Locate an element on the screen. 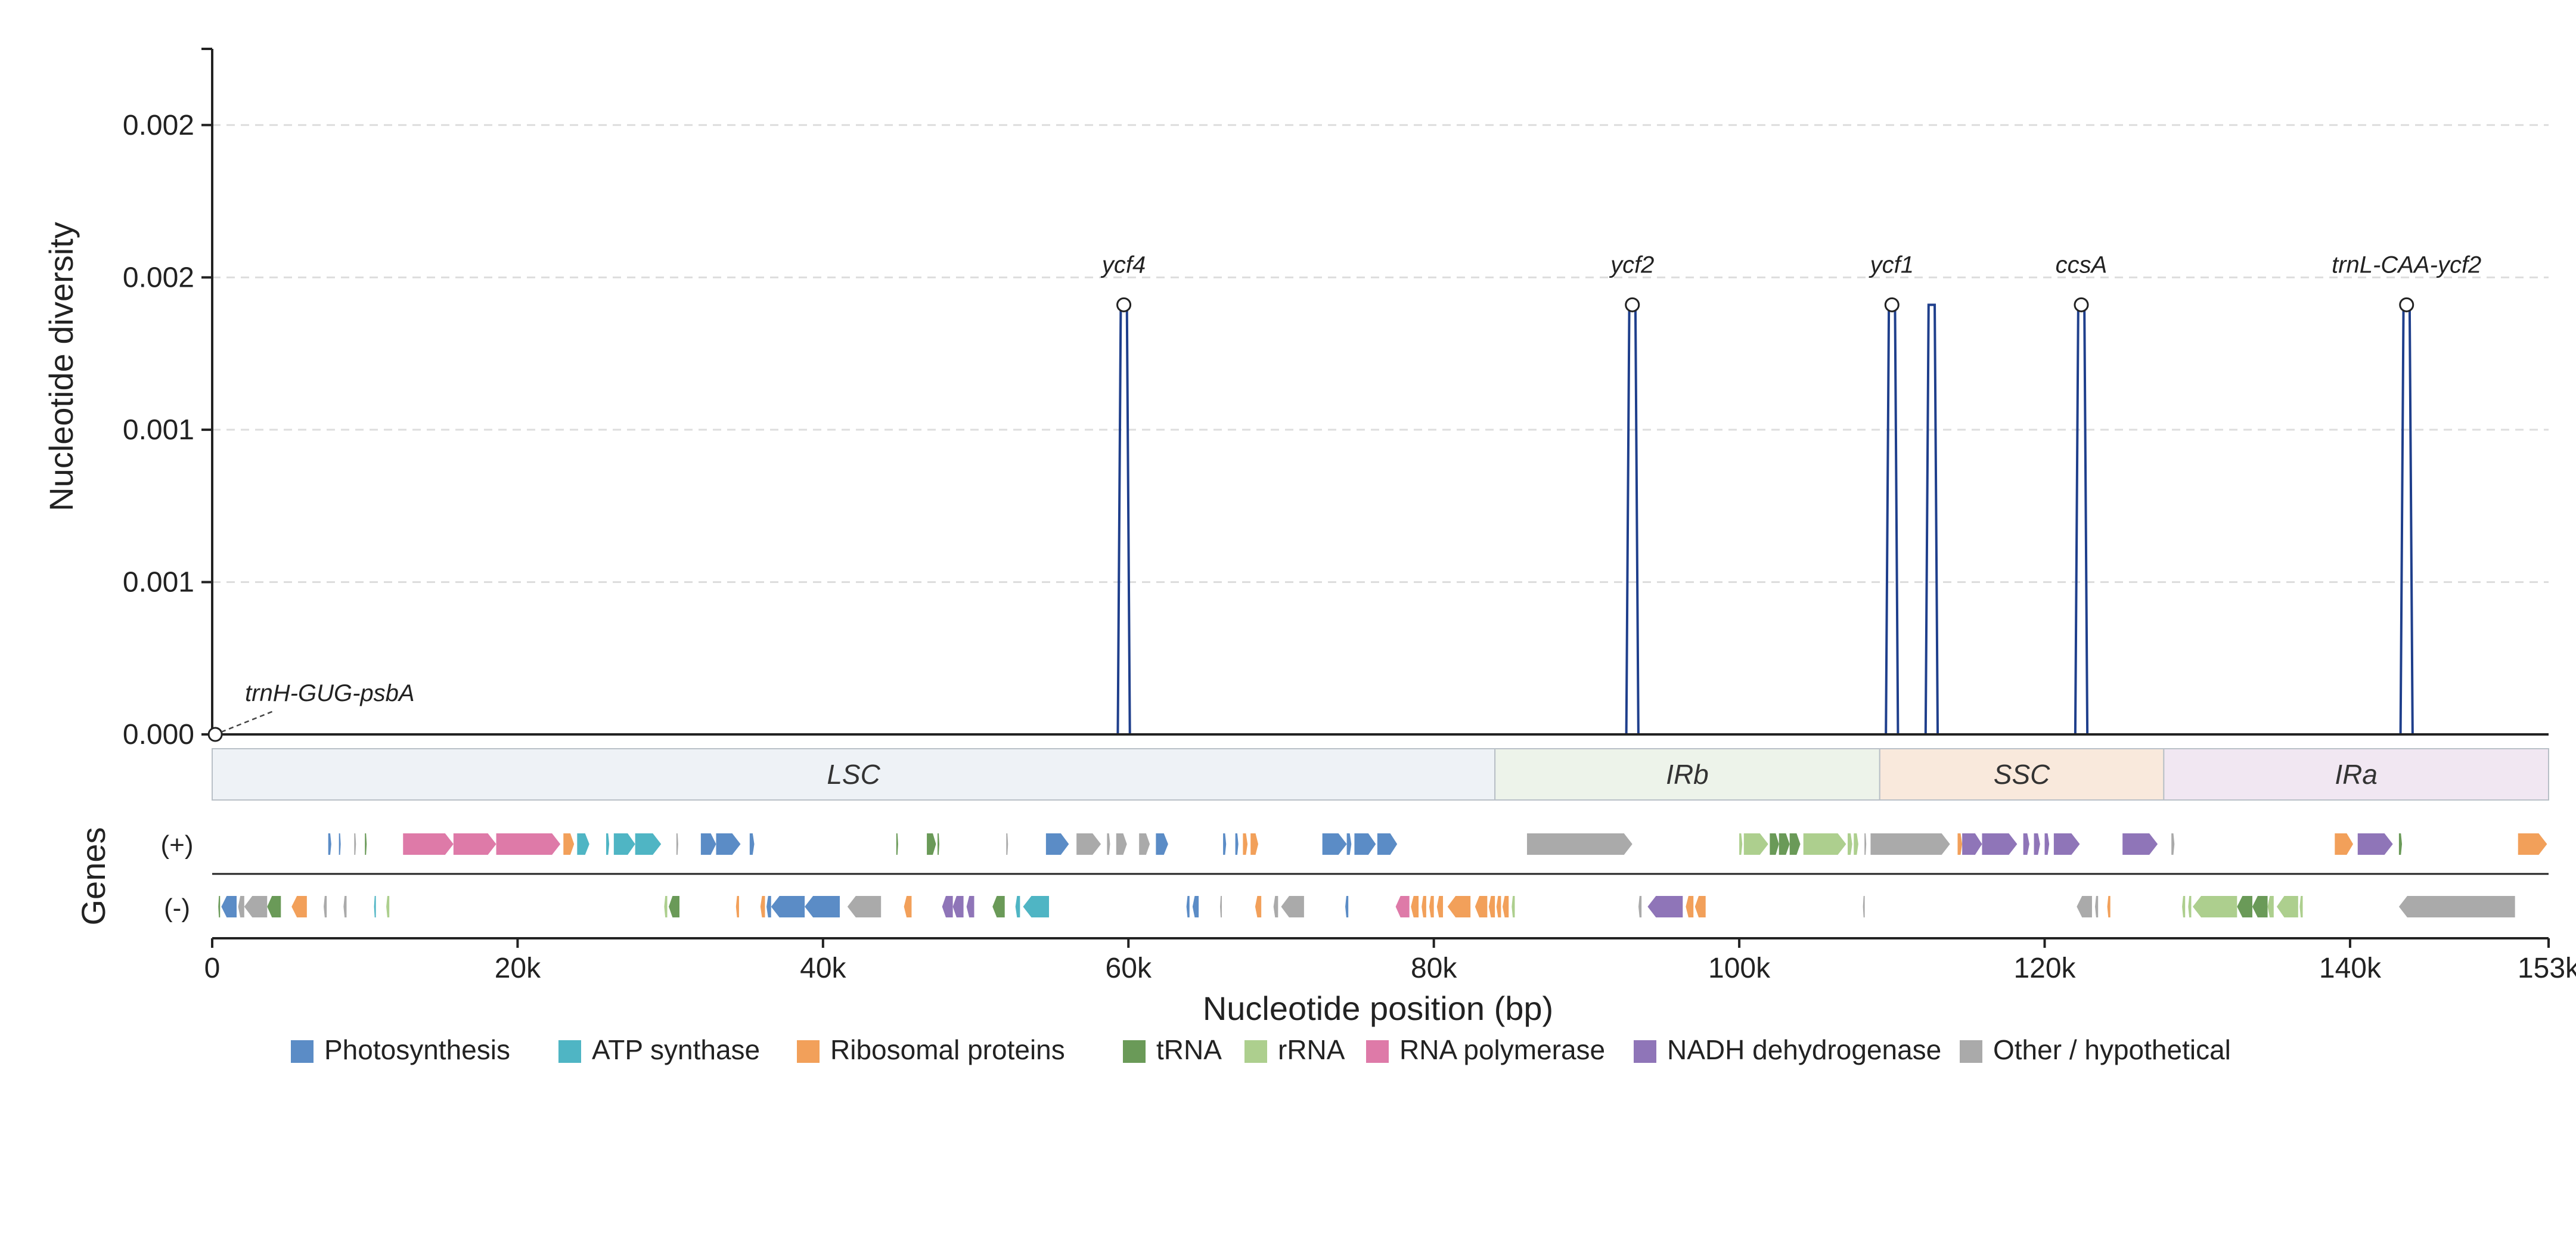 This screenshot has width=2576, height=1256. peak-label: trnH-GUG-psbA is located at coordinates (330, 693).